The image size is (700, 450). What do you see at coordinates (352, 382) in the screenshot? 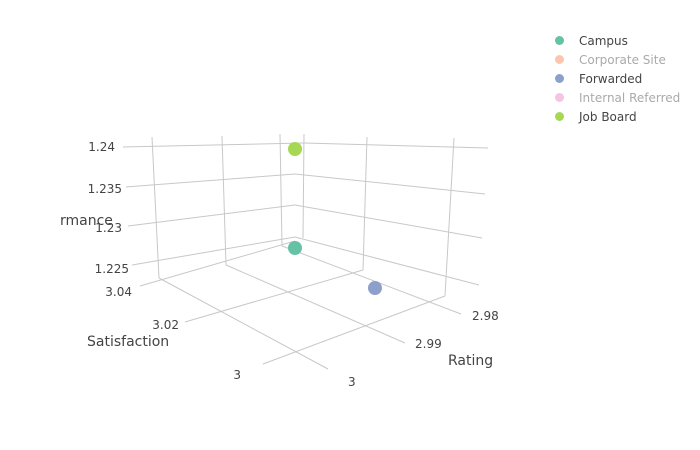
I see `x-tick: 3` at bounding box center [352, 382].